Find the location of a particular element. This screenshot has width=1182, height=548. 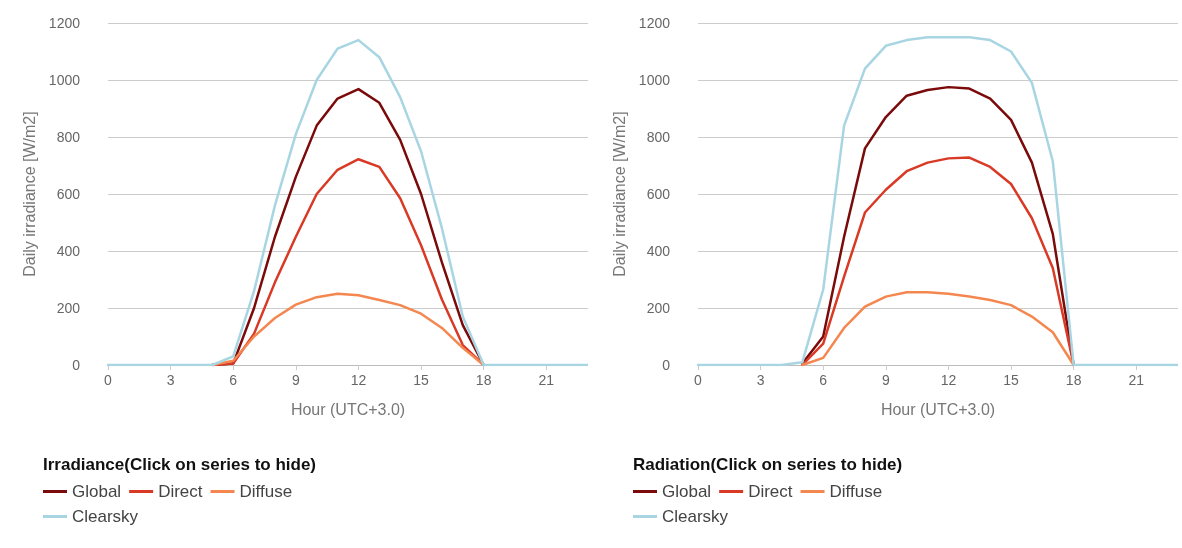

legend-title: Irradiance(Click on series to hide) is located at coordinates (180, 464).